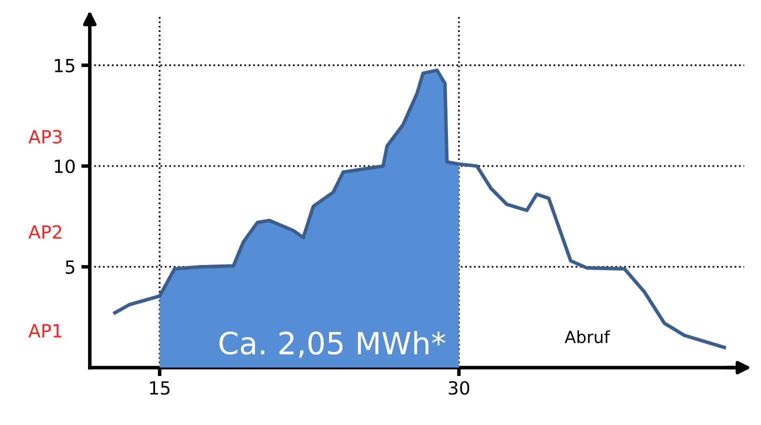 The image size is (761, 425). What do you see at coordinates (64, 167) in the screenshot?
I see `y-tick-label: 10` at bounding box center [64, 167].